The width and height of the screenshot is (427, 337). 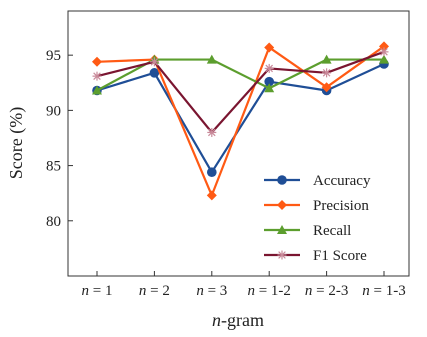 I want to click on legend-label: Recall, so click(x=332, y=231).